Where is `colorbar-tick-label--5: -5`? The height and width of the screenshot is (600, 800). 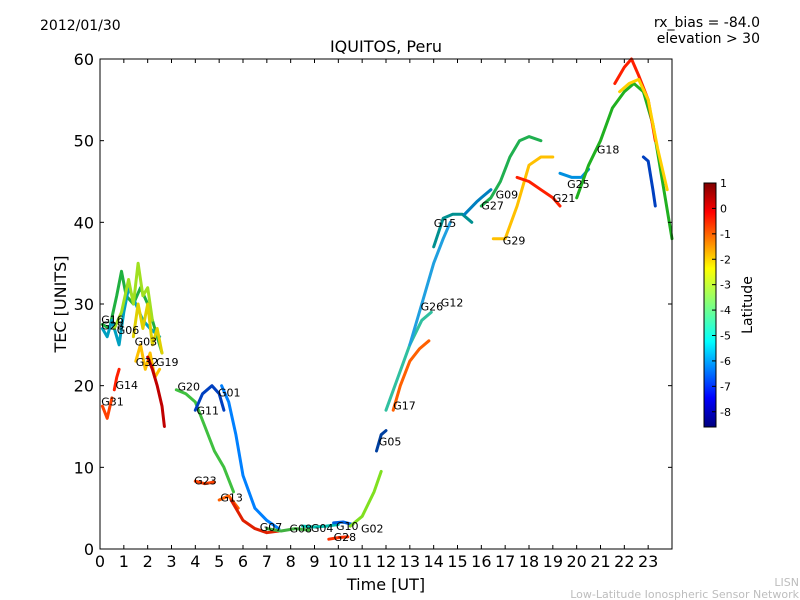
colorbar-tick-label--5: -5 is located at coordinates (725, 336).